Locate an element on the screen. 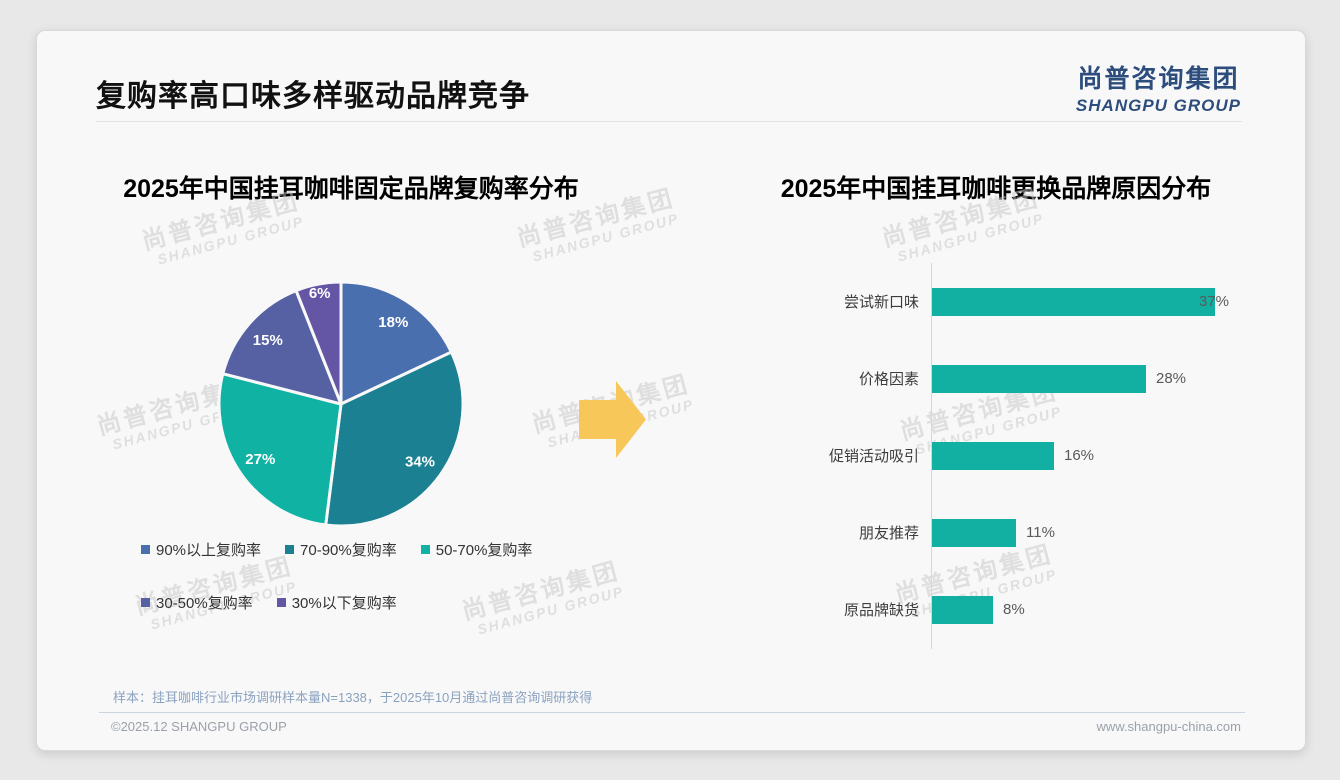  pie-data-label: 18% is located at coordinates (393, 322).